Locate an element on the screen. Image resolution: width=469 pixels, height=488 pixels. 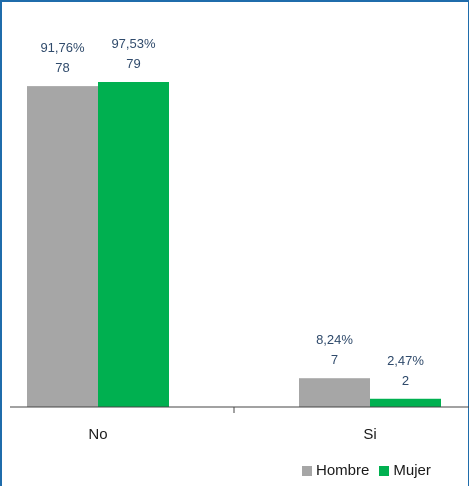
data-label-pct: 97,53% is located at coordinates (133, 43).